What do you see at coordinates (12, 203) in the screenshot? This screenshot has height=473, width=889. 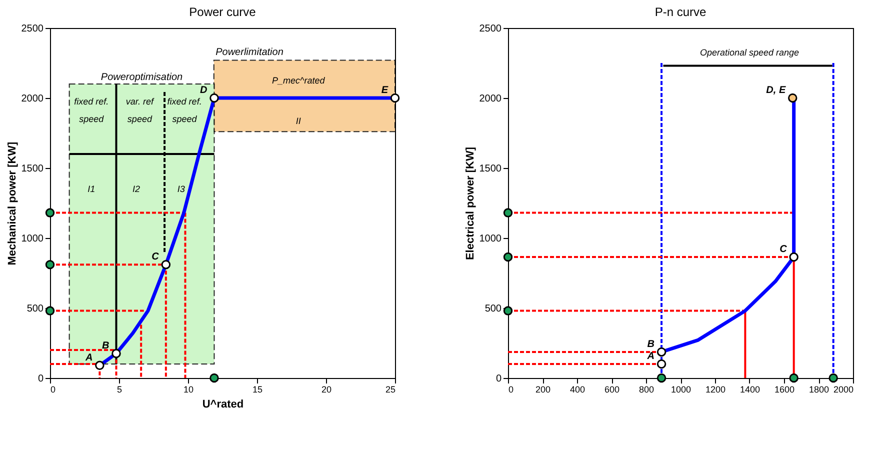 I see `y-axis-title: Mechanical power [KW]` at bounding box center [12, 203].